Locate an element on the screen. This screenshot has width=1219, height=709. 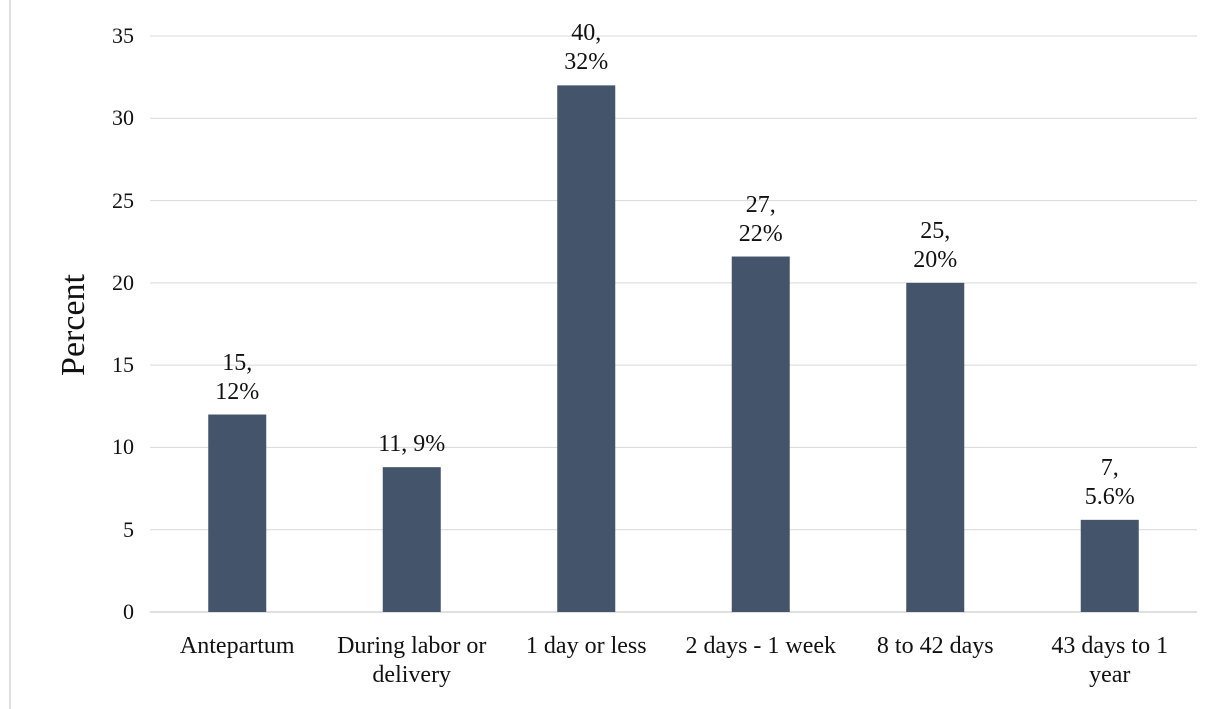
x-tick-label: 2 days - 1 week is located at coordinates (761, 646).